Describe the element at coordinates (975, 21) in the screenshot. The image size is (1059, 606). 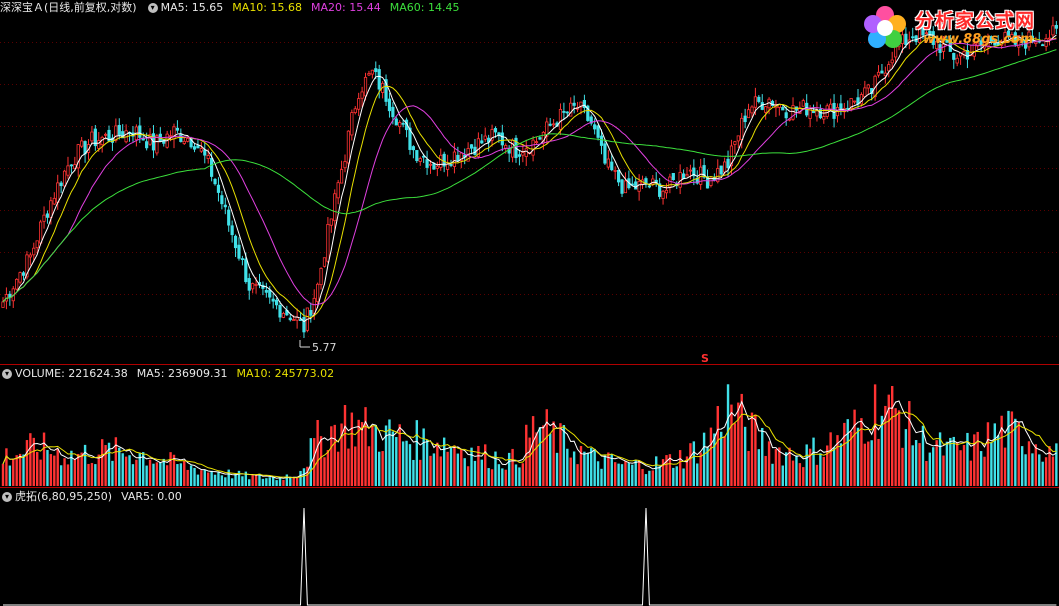
I see `logo-title: 分析家公式网` at that location.